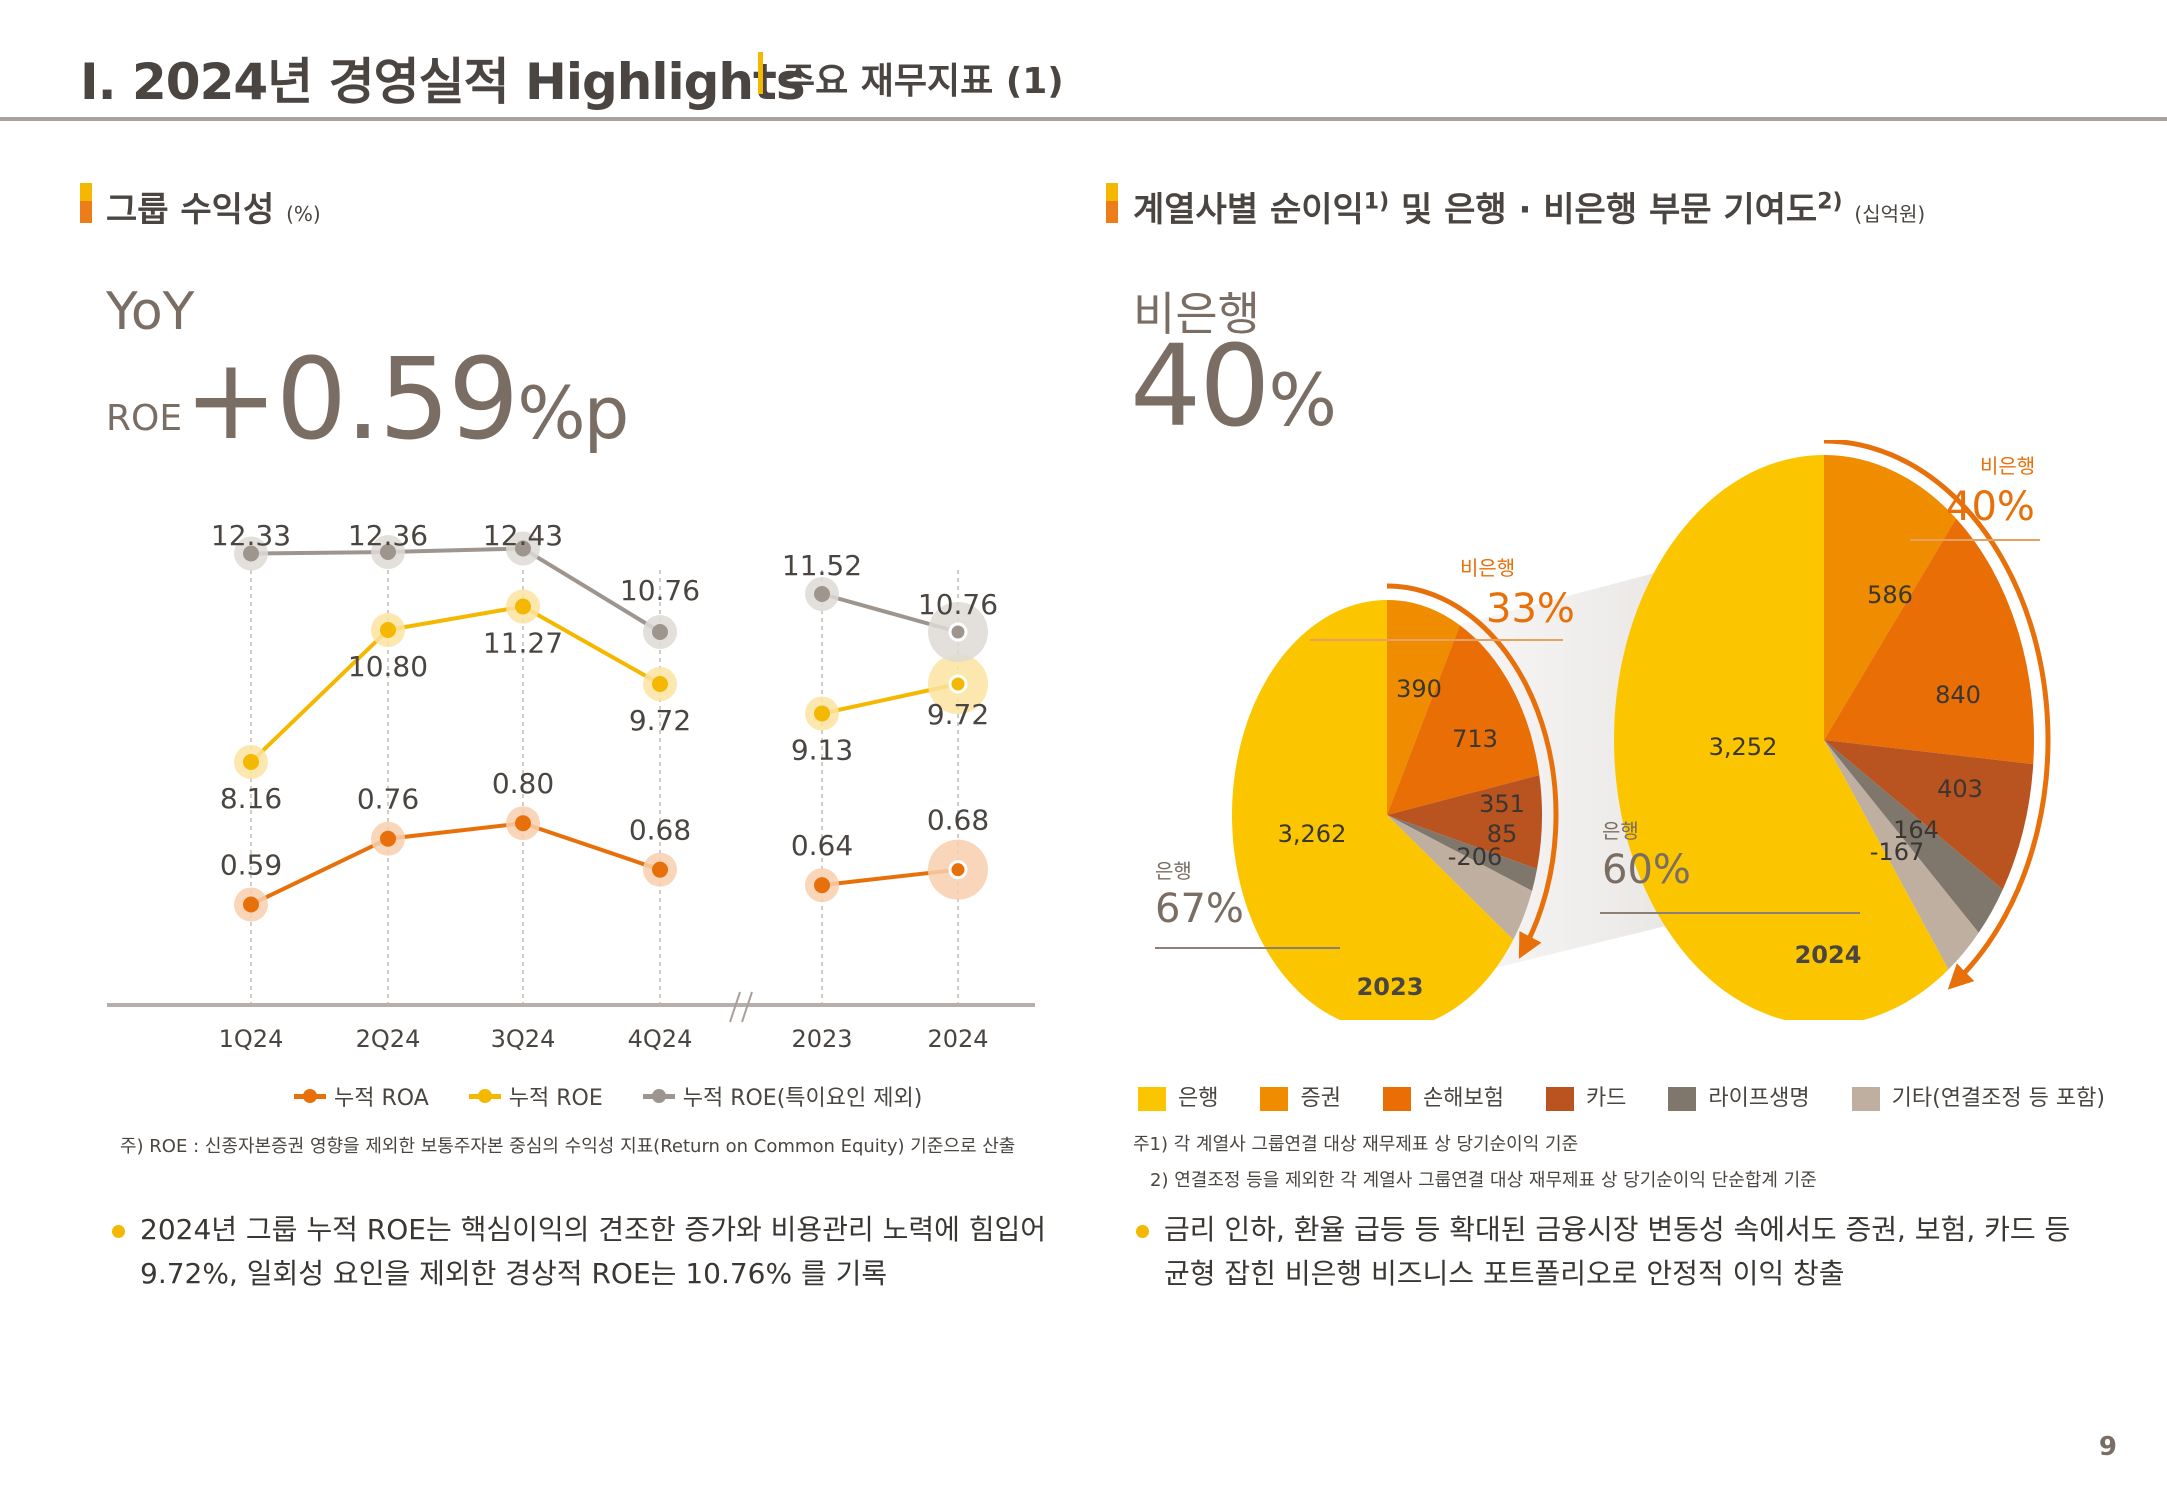  What do you see at coordinates (1606, 1098) in the screenshot?
I see `legend-label: 카드` at bounding box center [1606, 1098].